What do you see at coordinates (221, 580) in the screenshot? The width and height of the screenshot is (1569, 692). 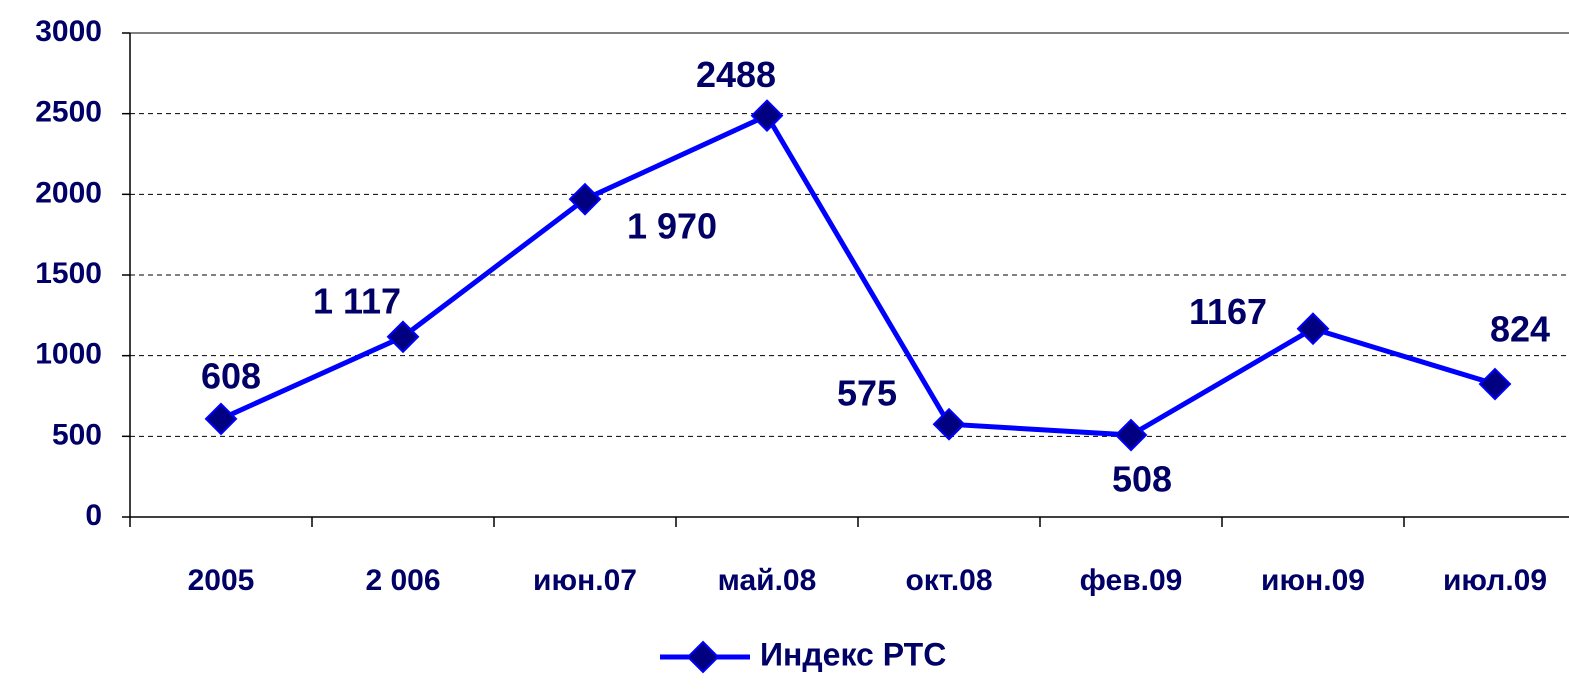 I see `x-tick-label: 2005` at bounding box center [221, 580].